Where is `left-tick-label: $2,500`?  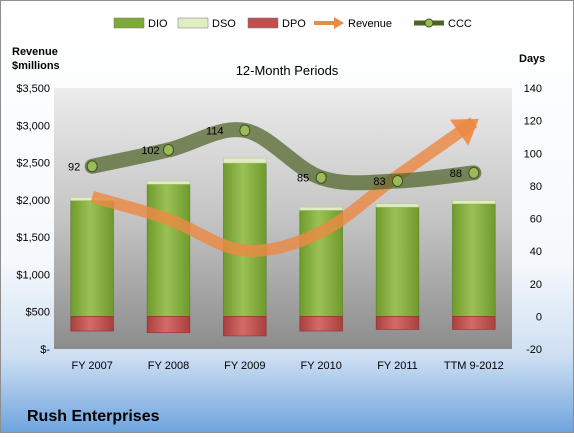
left-tick-label: $2,500 is located at coordinates (33, 164).